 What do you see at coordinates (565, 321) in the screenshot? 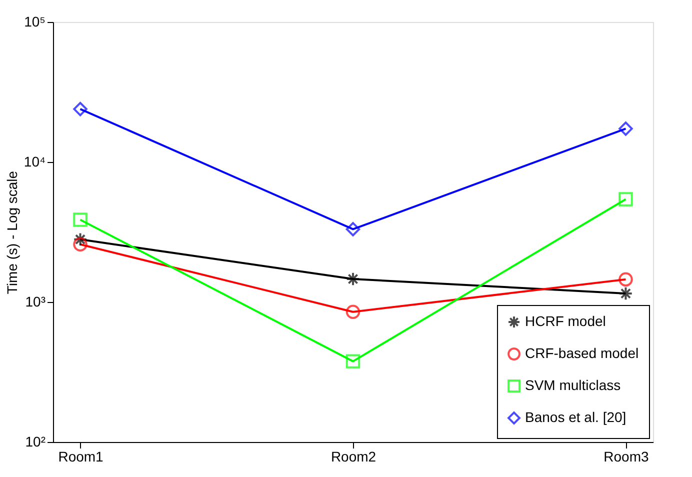
I see `legend-label: HCRF model` at bounding box center [565, 321].